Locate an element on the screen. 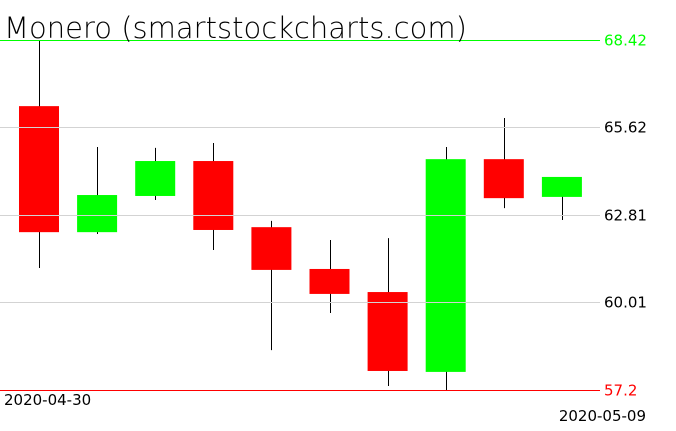 This screenshot has height=431, width=676. x-tick-label: 2020-04-30 is located at coordinates (47, 400).